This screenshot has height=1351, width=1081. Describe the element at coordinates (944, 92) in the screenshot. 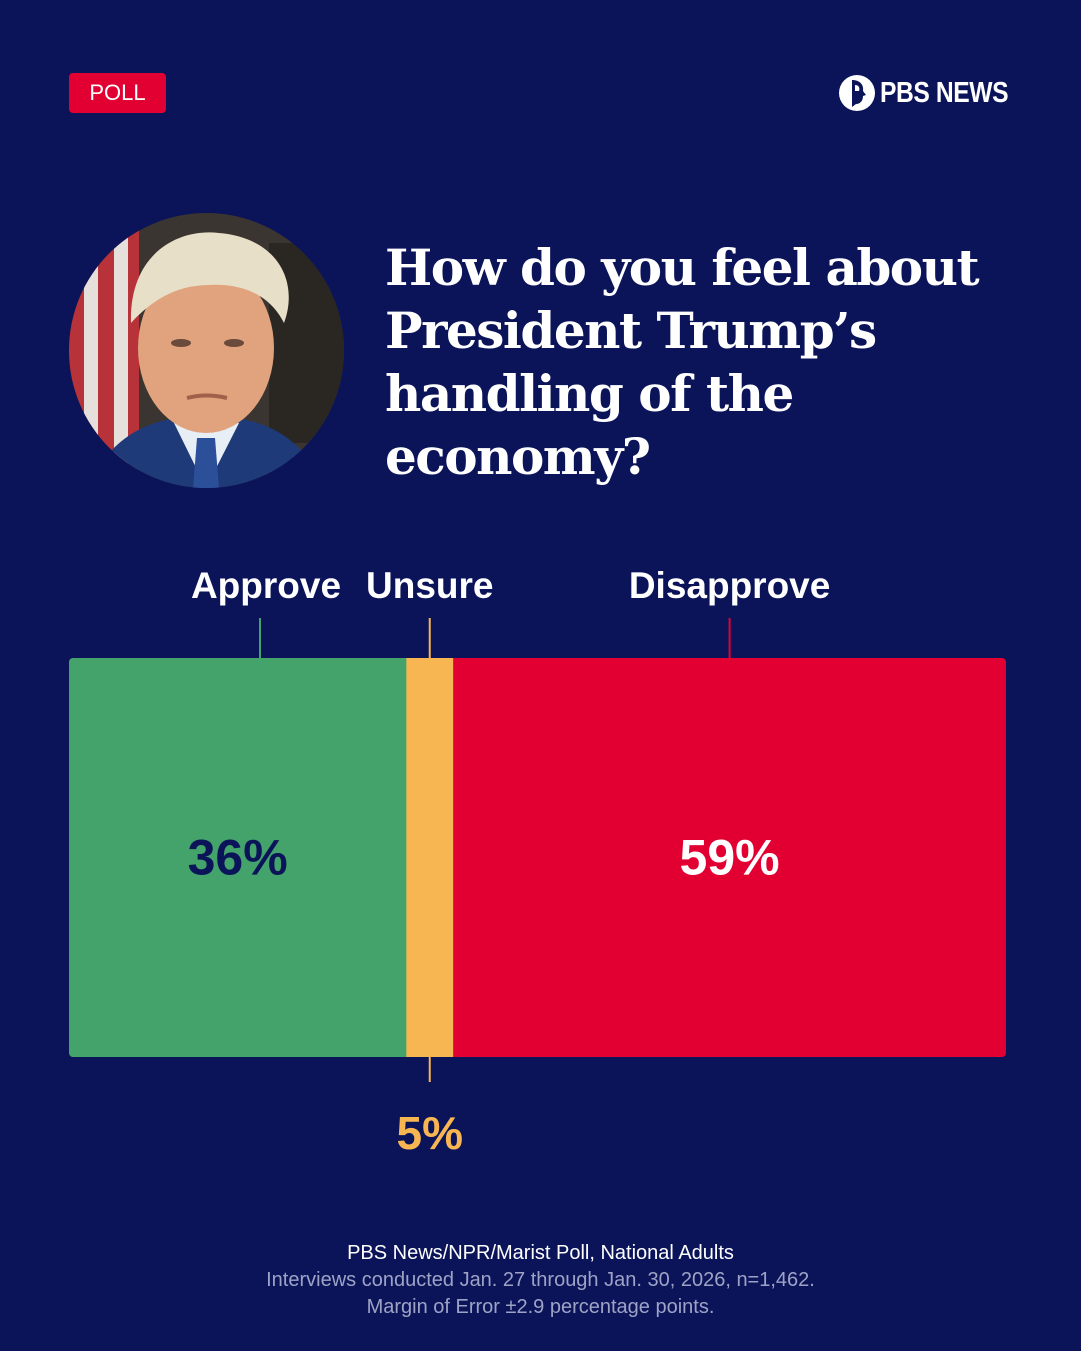

I see `logo-text: PBS NEWS` at that location.